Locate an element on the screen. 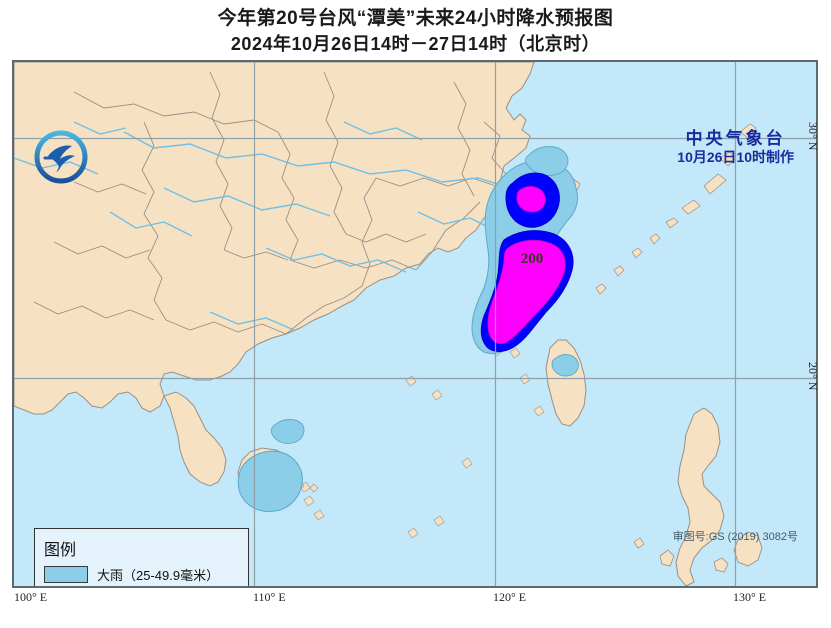 The width and height of the screenshot is (831, 628). contour-label-200: 200 is located at coordinates (532, 259).